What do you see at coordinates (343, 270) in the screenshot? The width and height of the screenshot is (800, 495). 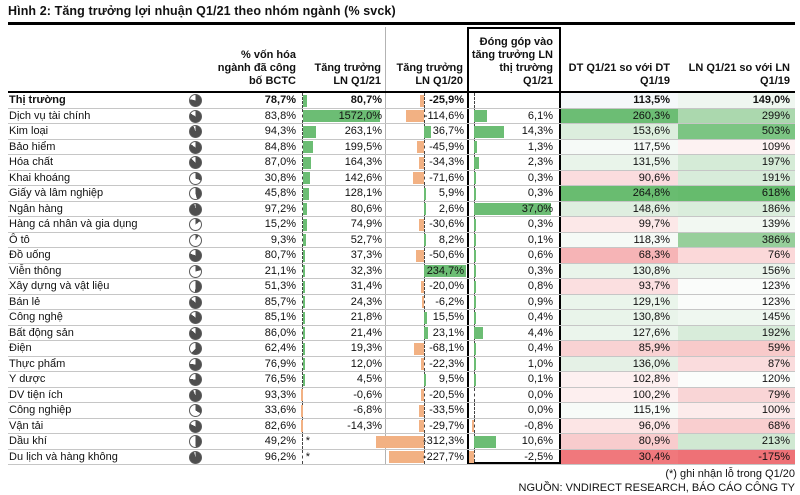 I see `growth-q121-cell: 32,3%` at bounding box center [343, 270].